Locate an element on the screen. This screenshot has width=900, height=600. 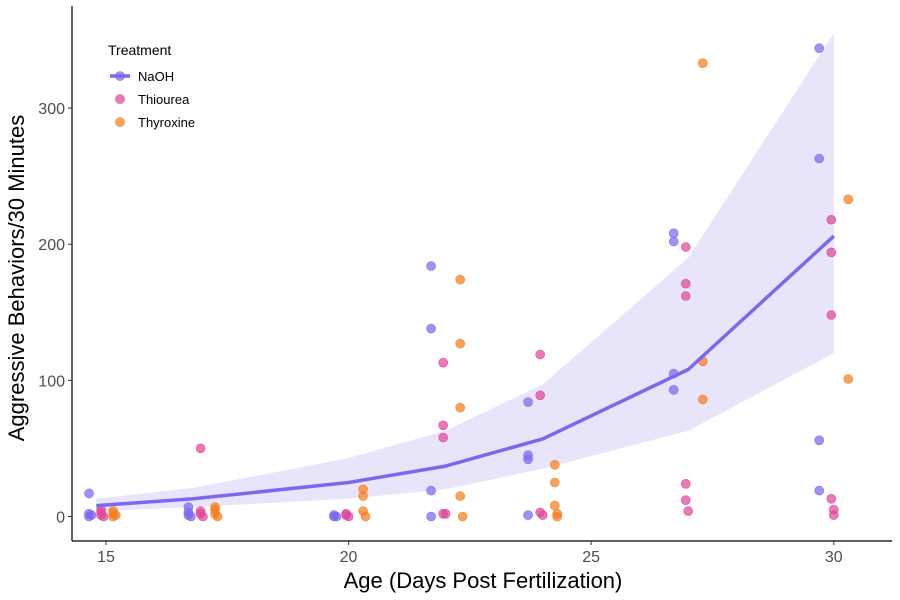
x-axis-title: Age (Days Post Fertilization) is located at coordinates (483, 580).